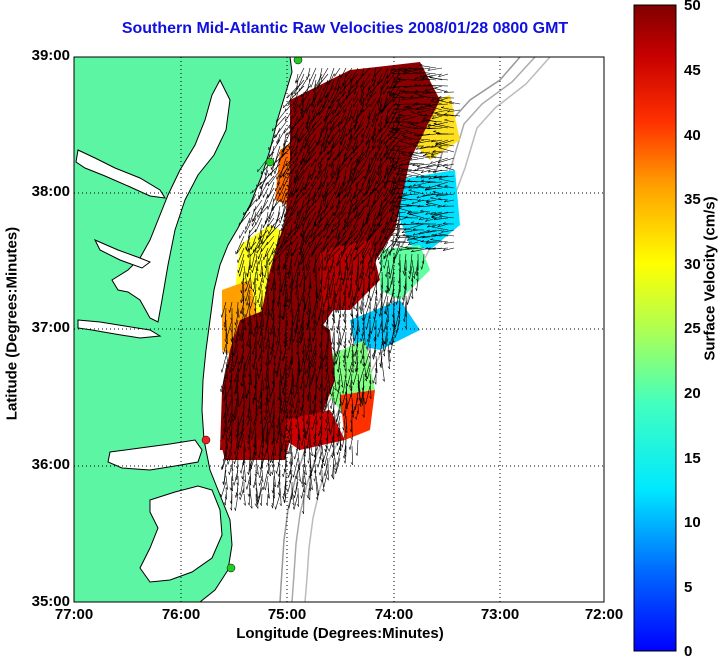 This screenshot has width=724, height=660. Describe the element at coordinates (692, 199) in the screenshot. I see `colorbar-tick: 35` at that location.